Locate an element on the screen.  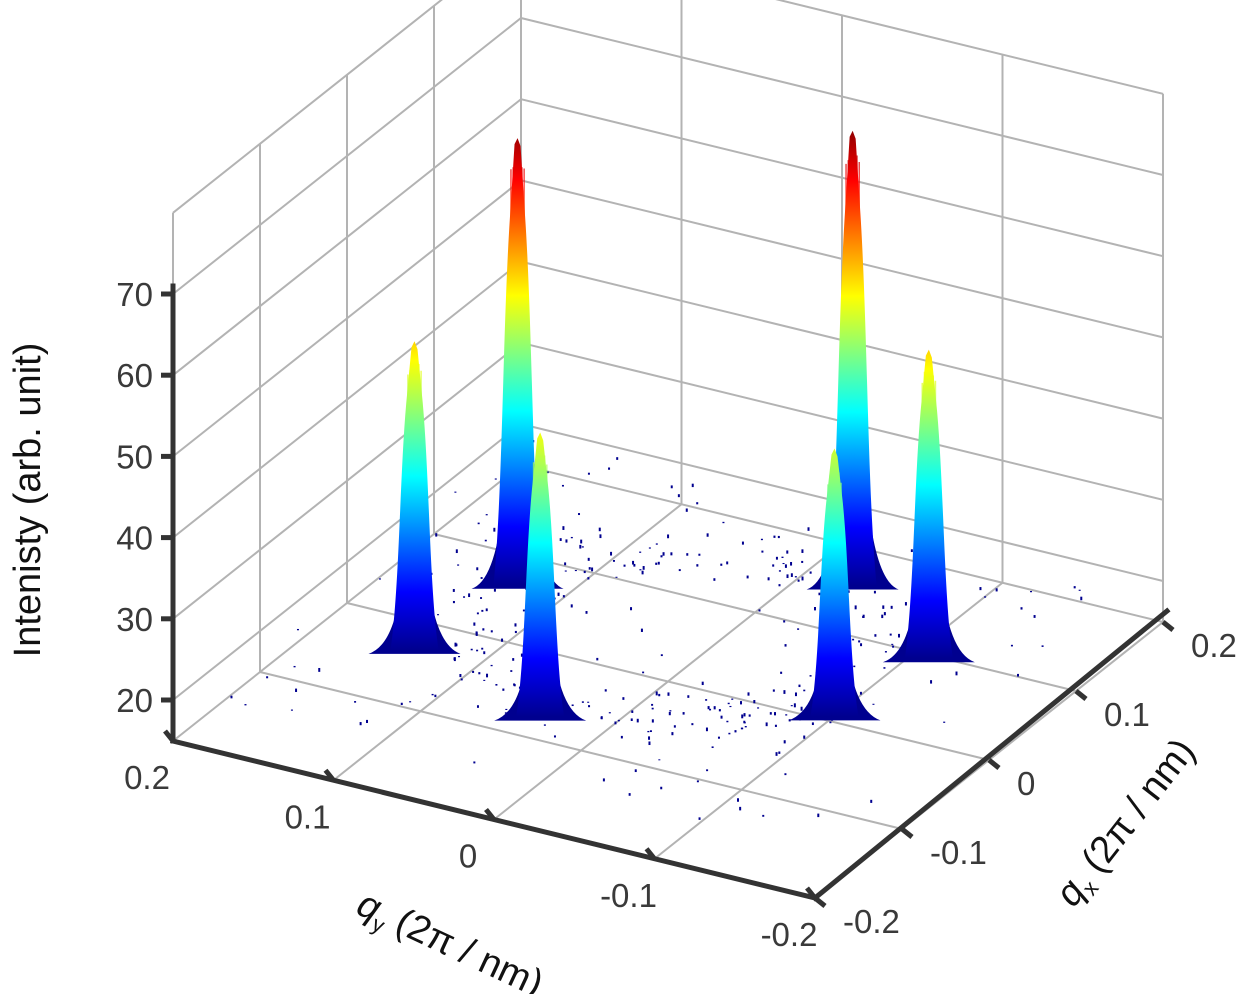
y-tick-label: -0.2 is located at coordinates (789, 934).